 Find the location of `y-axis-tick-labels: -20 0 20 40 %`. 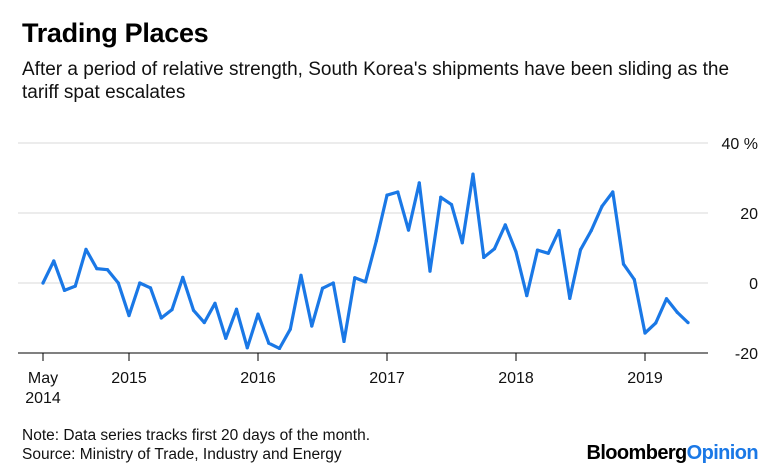

y-axis-tick-labels: -20 0 20 40 % is located at coordinates (740, 249).